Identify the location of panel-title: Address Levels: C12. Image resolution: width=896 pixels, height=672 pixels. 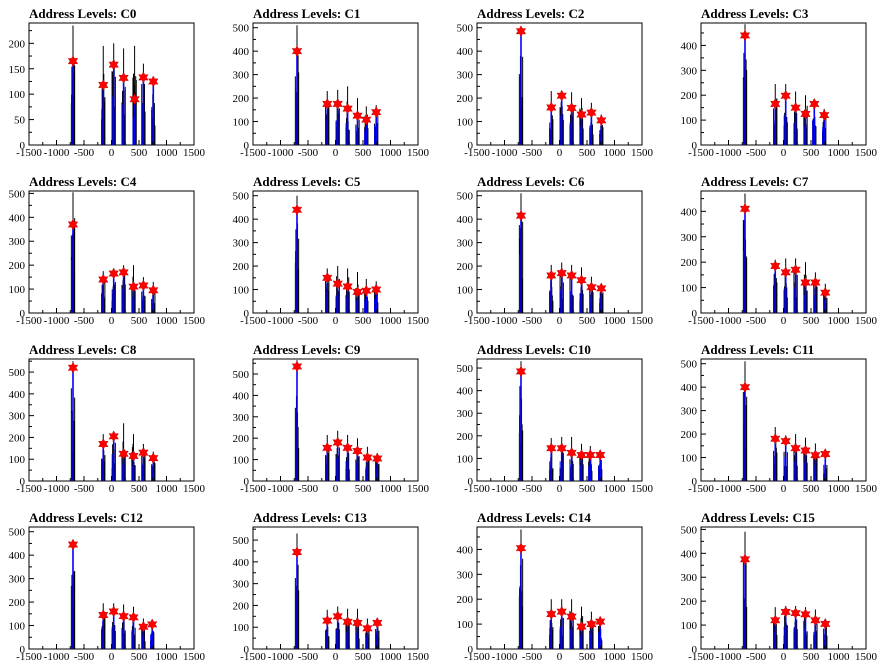
(86, 517).